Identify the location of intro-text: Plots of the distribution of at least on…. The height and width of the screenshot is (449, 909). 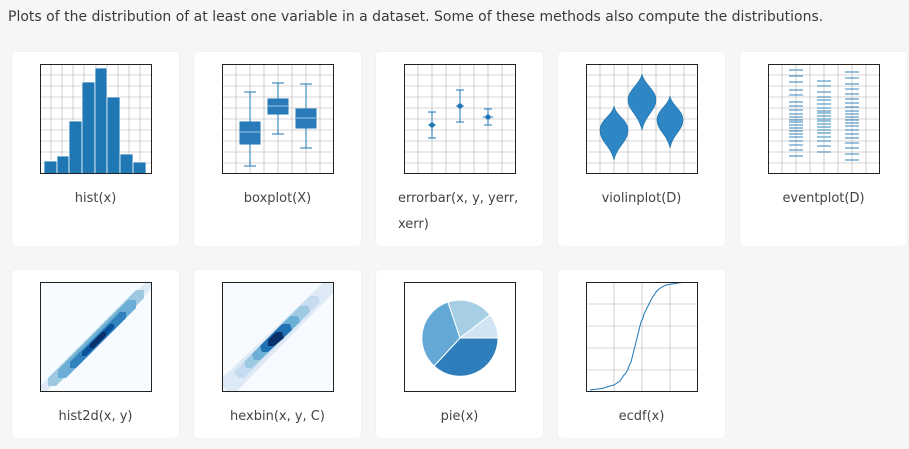
(416, 17).